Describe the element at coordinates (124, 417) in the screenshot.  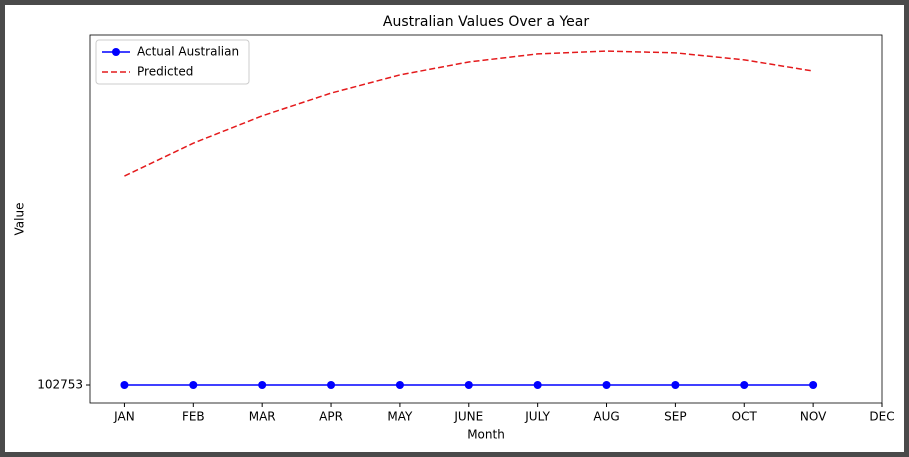
I see `x-tick-label: JAN` at that location.